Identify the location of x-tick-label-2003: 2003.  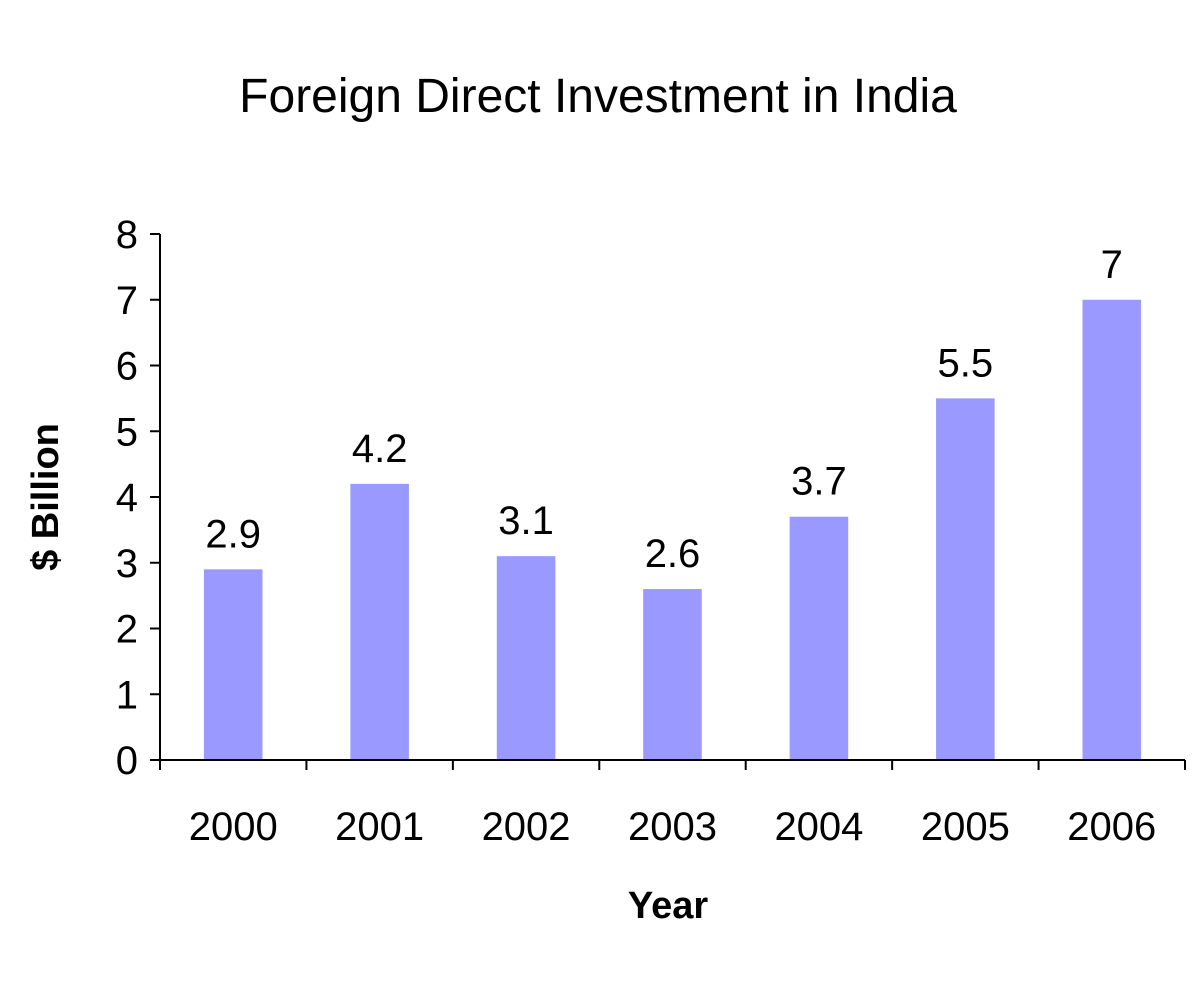
(672, 827).